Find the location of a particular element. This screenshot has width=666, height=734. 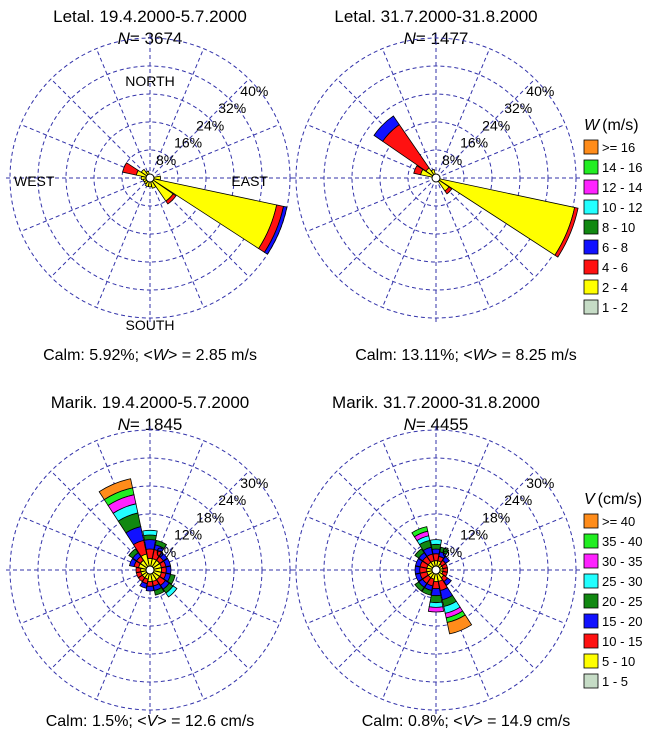

legend-label-1: 35 - 40 is located at coordinates (622, 541).